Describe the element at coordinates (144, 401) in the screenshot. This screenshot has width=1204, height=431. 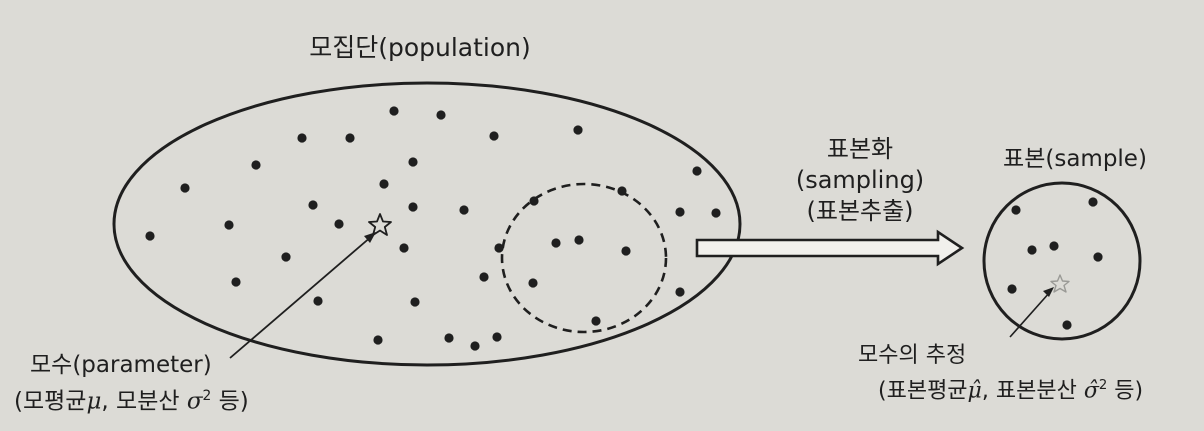
I see `parameter-mid: , 모분산` at that location.